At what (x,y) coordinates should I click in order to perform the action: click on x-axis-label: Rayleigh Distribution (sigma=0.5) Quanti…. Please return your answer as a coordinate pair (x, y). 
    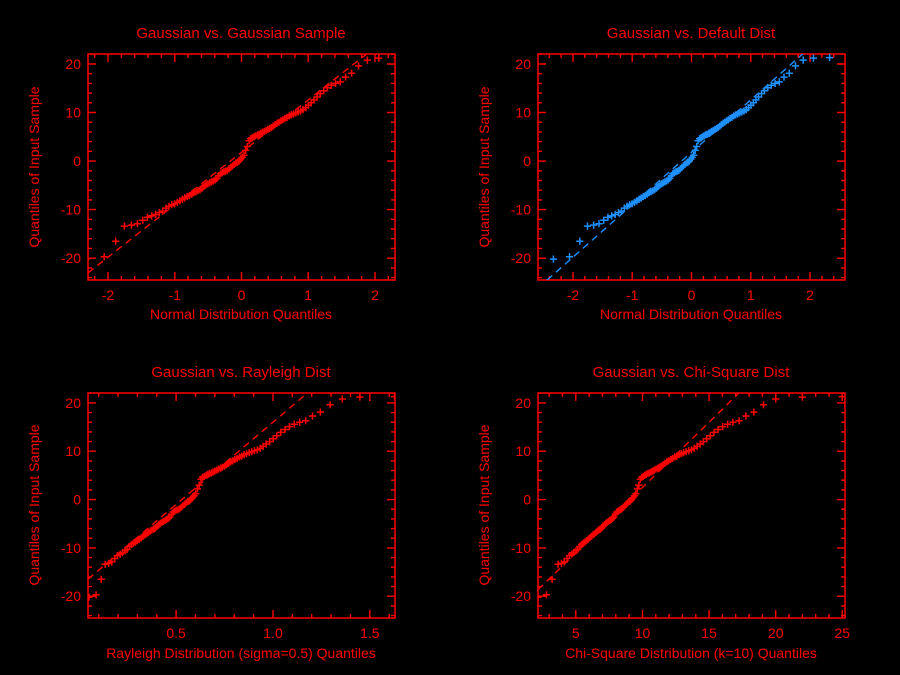
    Looking at the image, I should click on (241, 653).